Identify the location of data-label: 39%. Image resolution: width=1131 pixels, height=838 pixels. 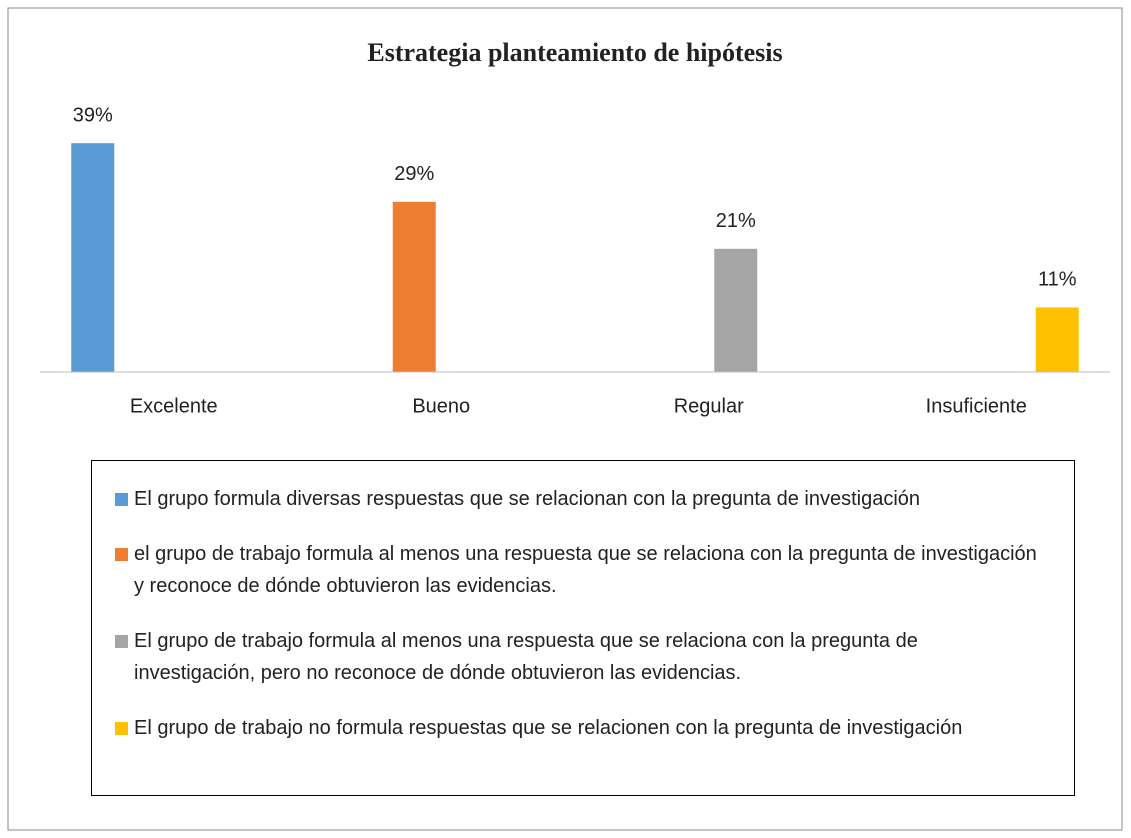
(93, 115).